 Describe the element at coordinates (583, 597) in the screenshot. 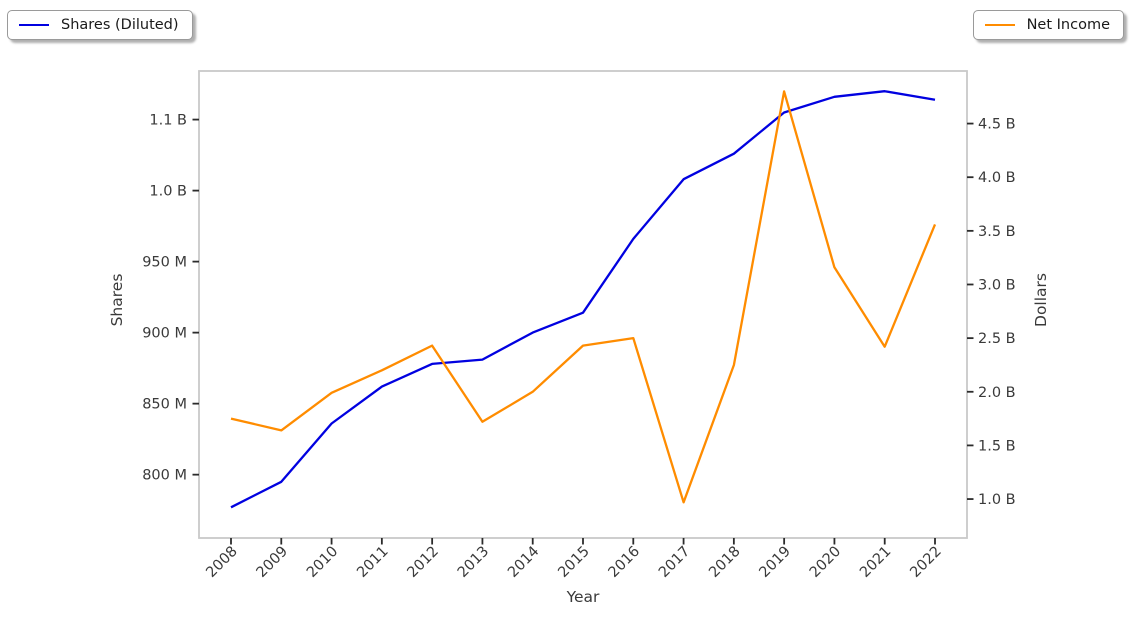

I see `x-axis-title: Year` at that location.